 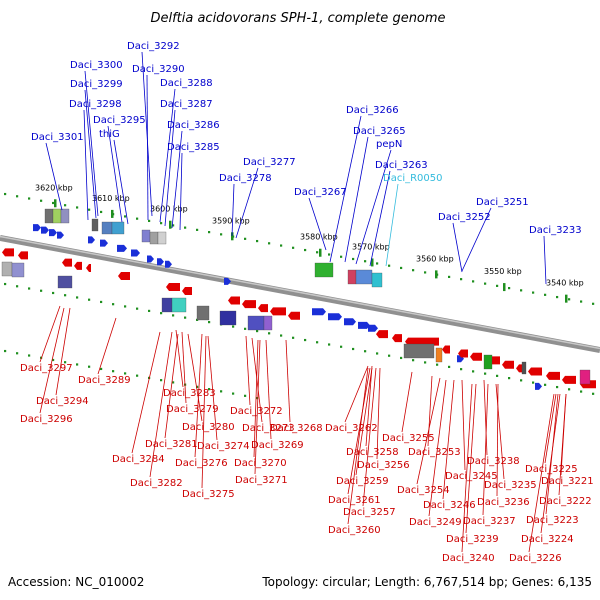 I want to click on forward-gene-label: Daci_3298, so click(x=95, y=104).